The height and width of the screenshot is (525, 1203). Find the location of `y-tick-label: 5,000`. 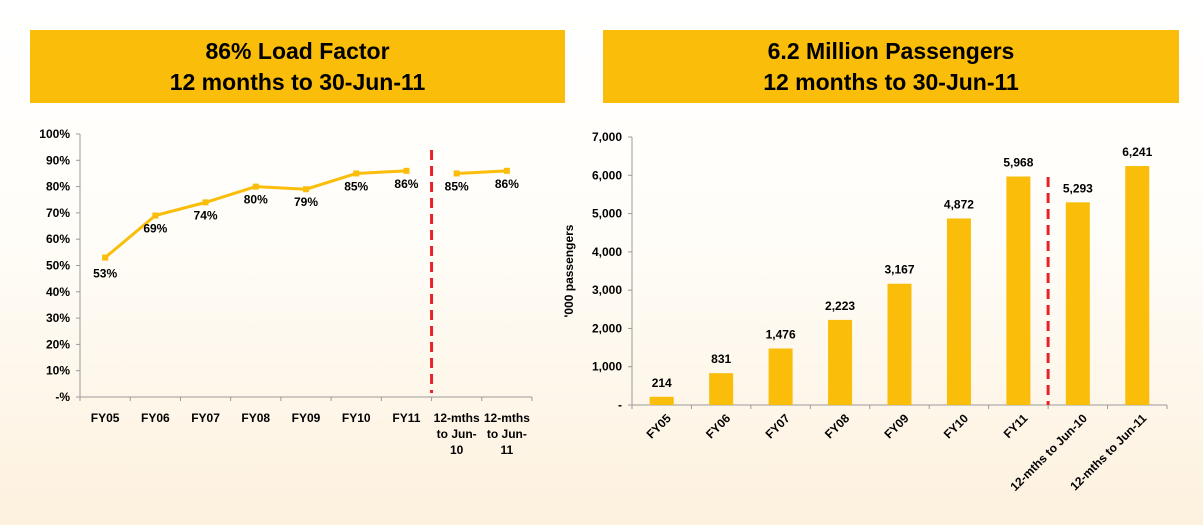

y-tick-label: 5,000 is located at coordinates (607, 214).